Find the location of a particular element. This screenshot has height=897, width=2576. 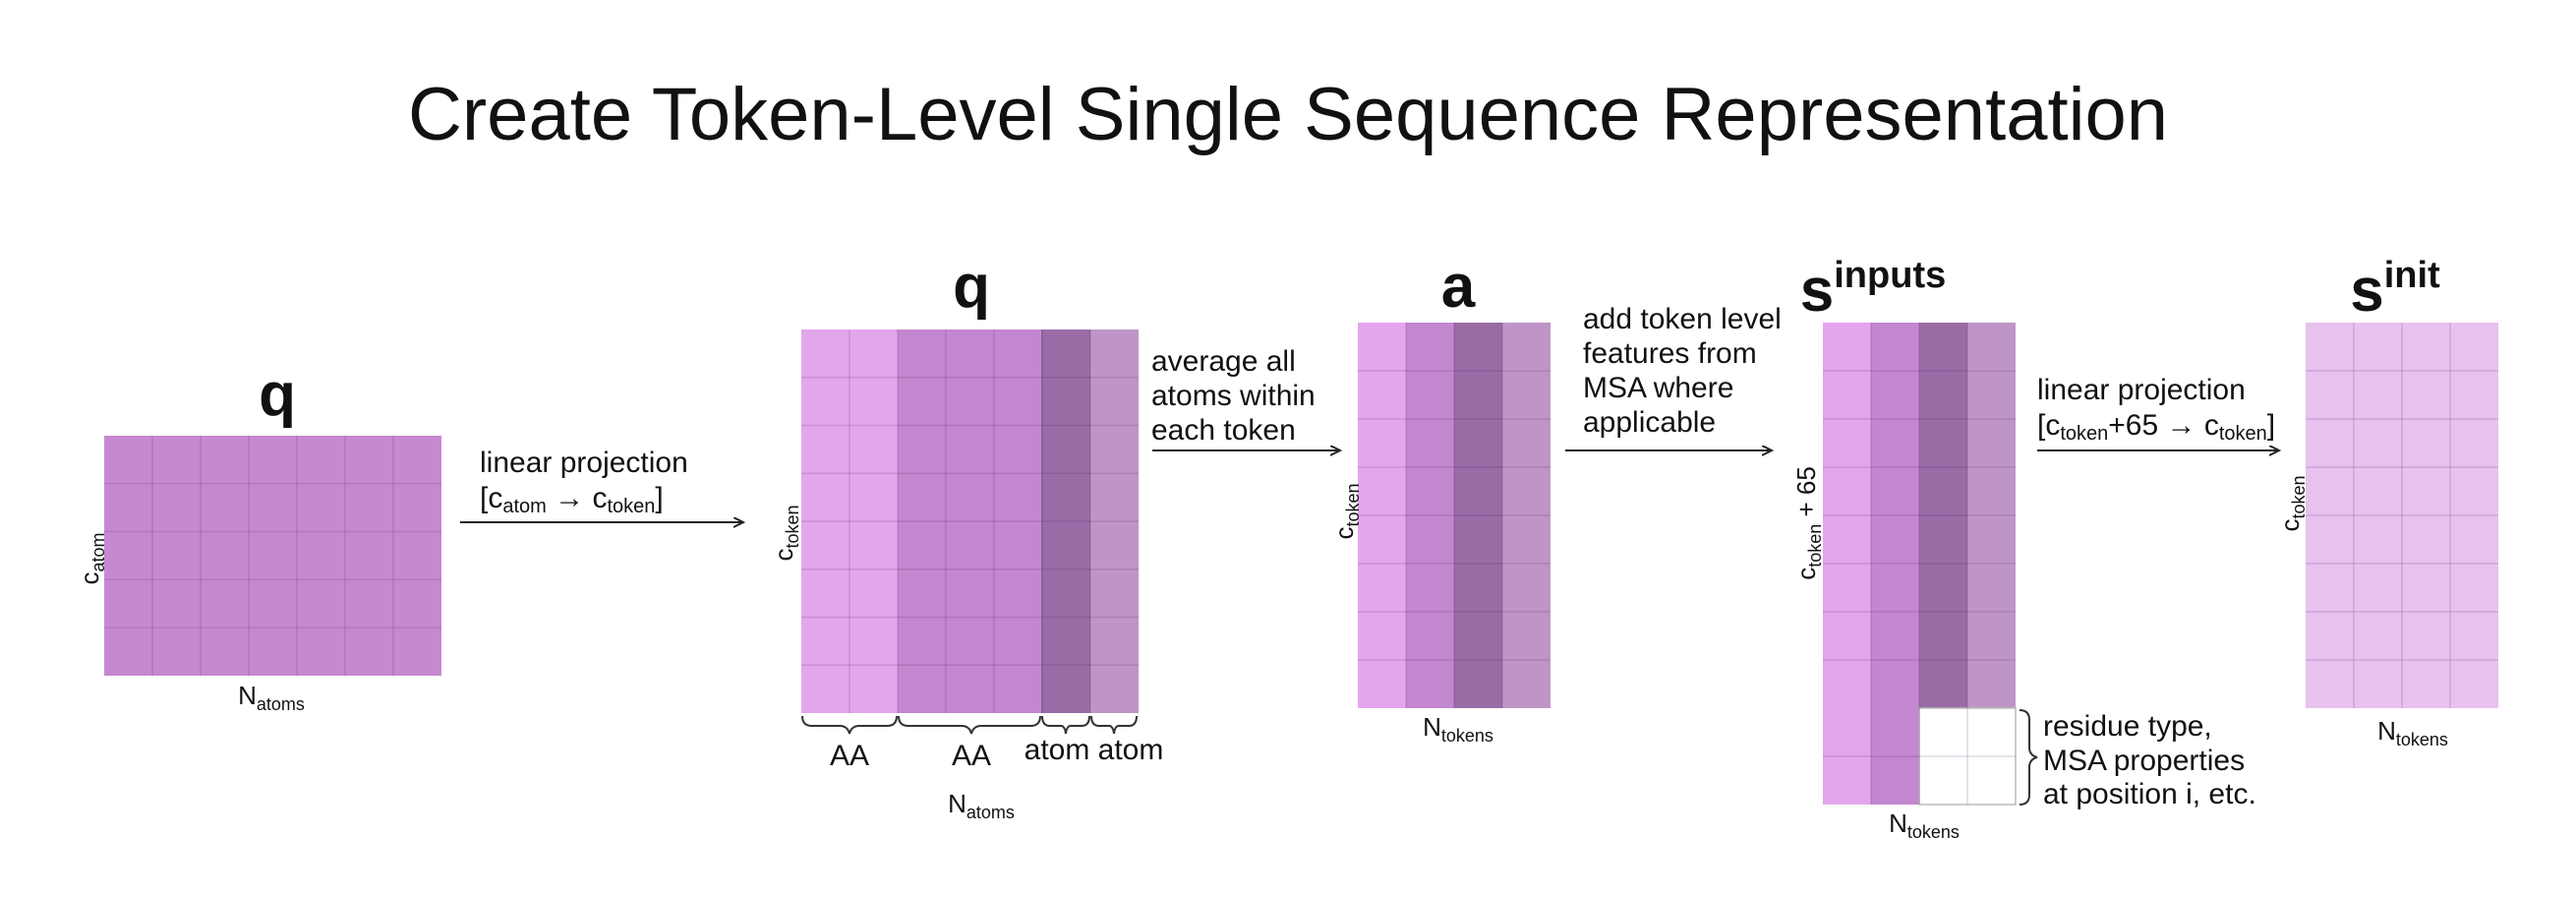

matrix-q-atoms-grid is located at coordinates (272, 556).